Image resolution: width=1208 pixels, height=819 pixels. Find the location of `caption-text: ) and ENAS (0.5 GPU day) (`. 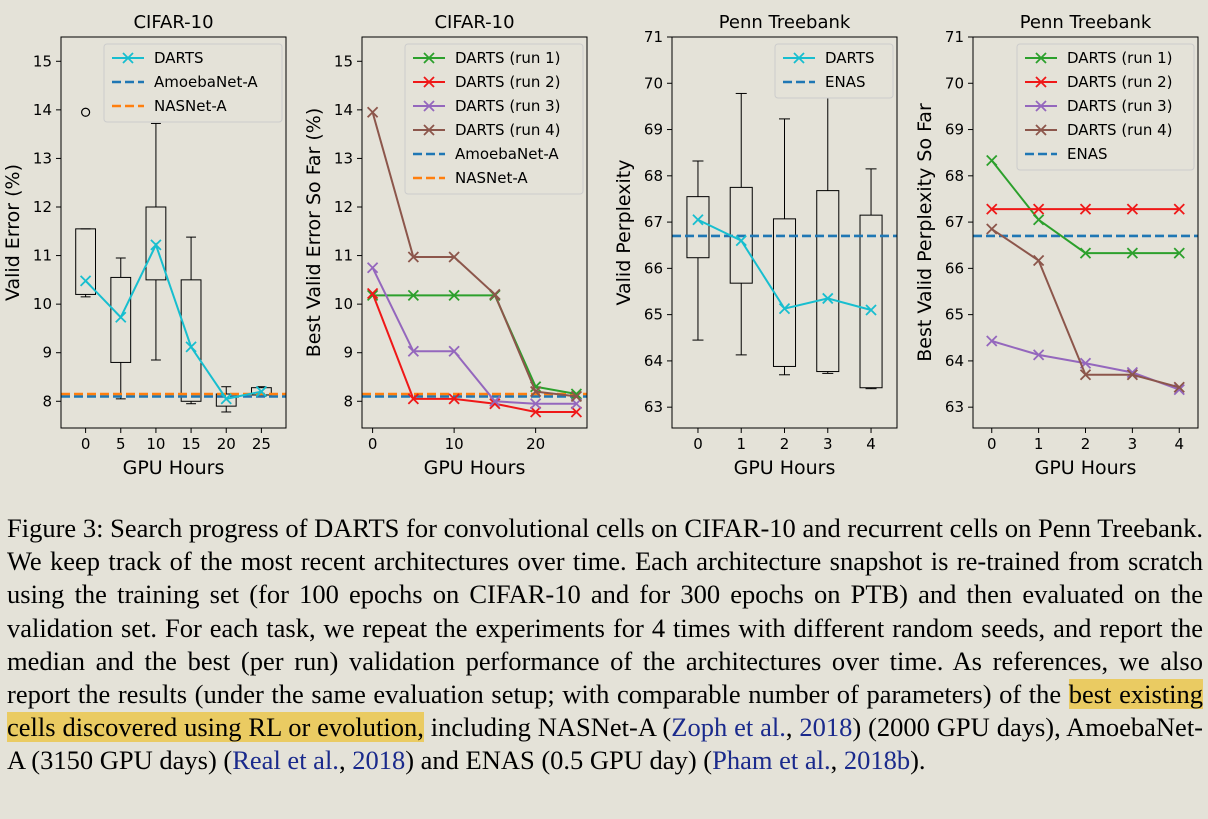

caption-text: ) and ENAS (0.5 GPU day) ( is located at coordinates (559, 760).